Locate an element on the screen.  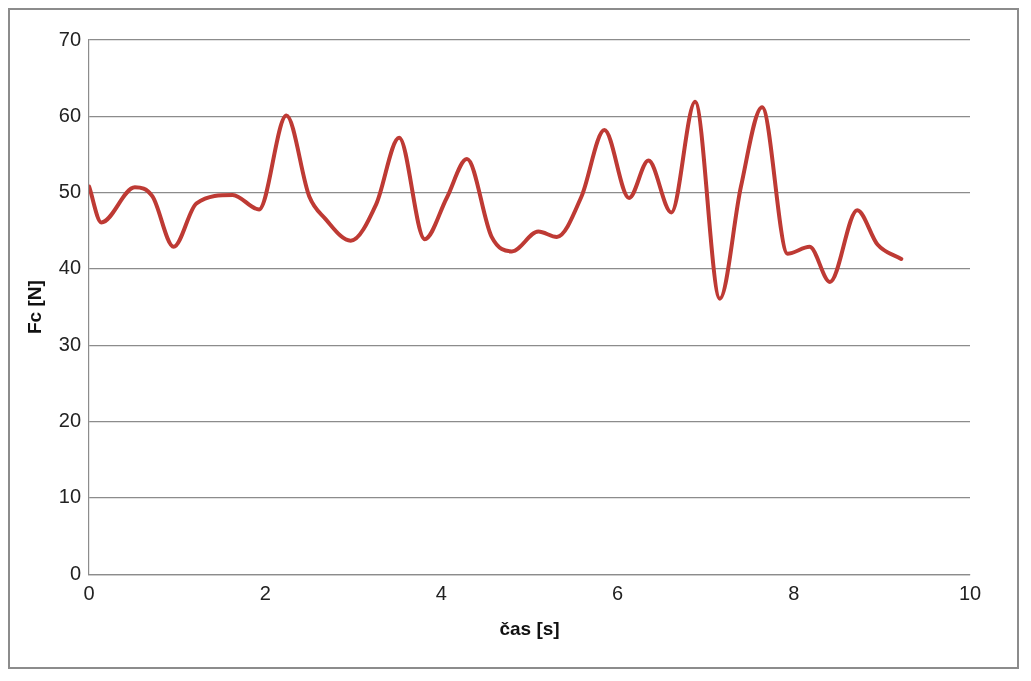
x-tick-label: 4 is located at coordinates (441, 592).